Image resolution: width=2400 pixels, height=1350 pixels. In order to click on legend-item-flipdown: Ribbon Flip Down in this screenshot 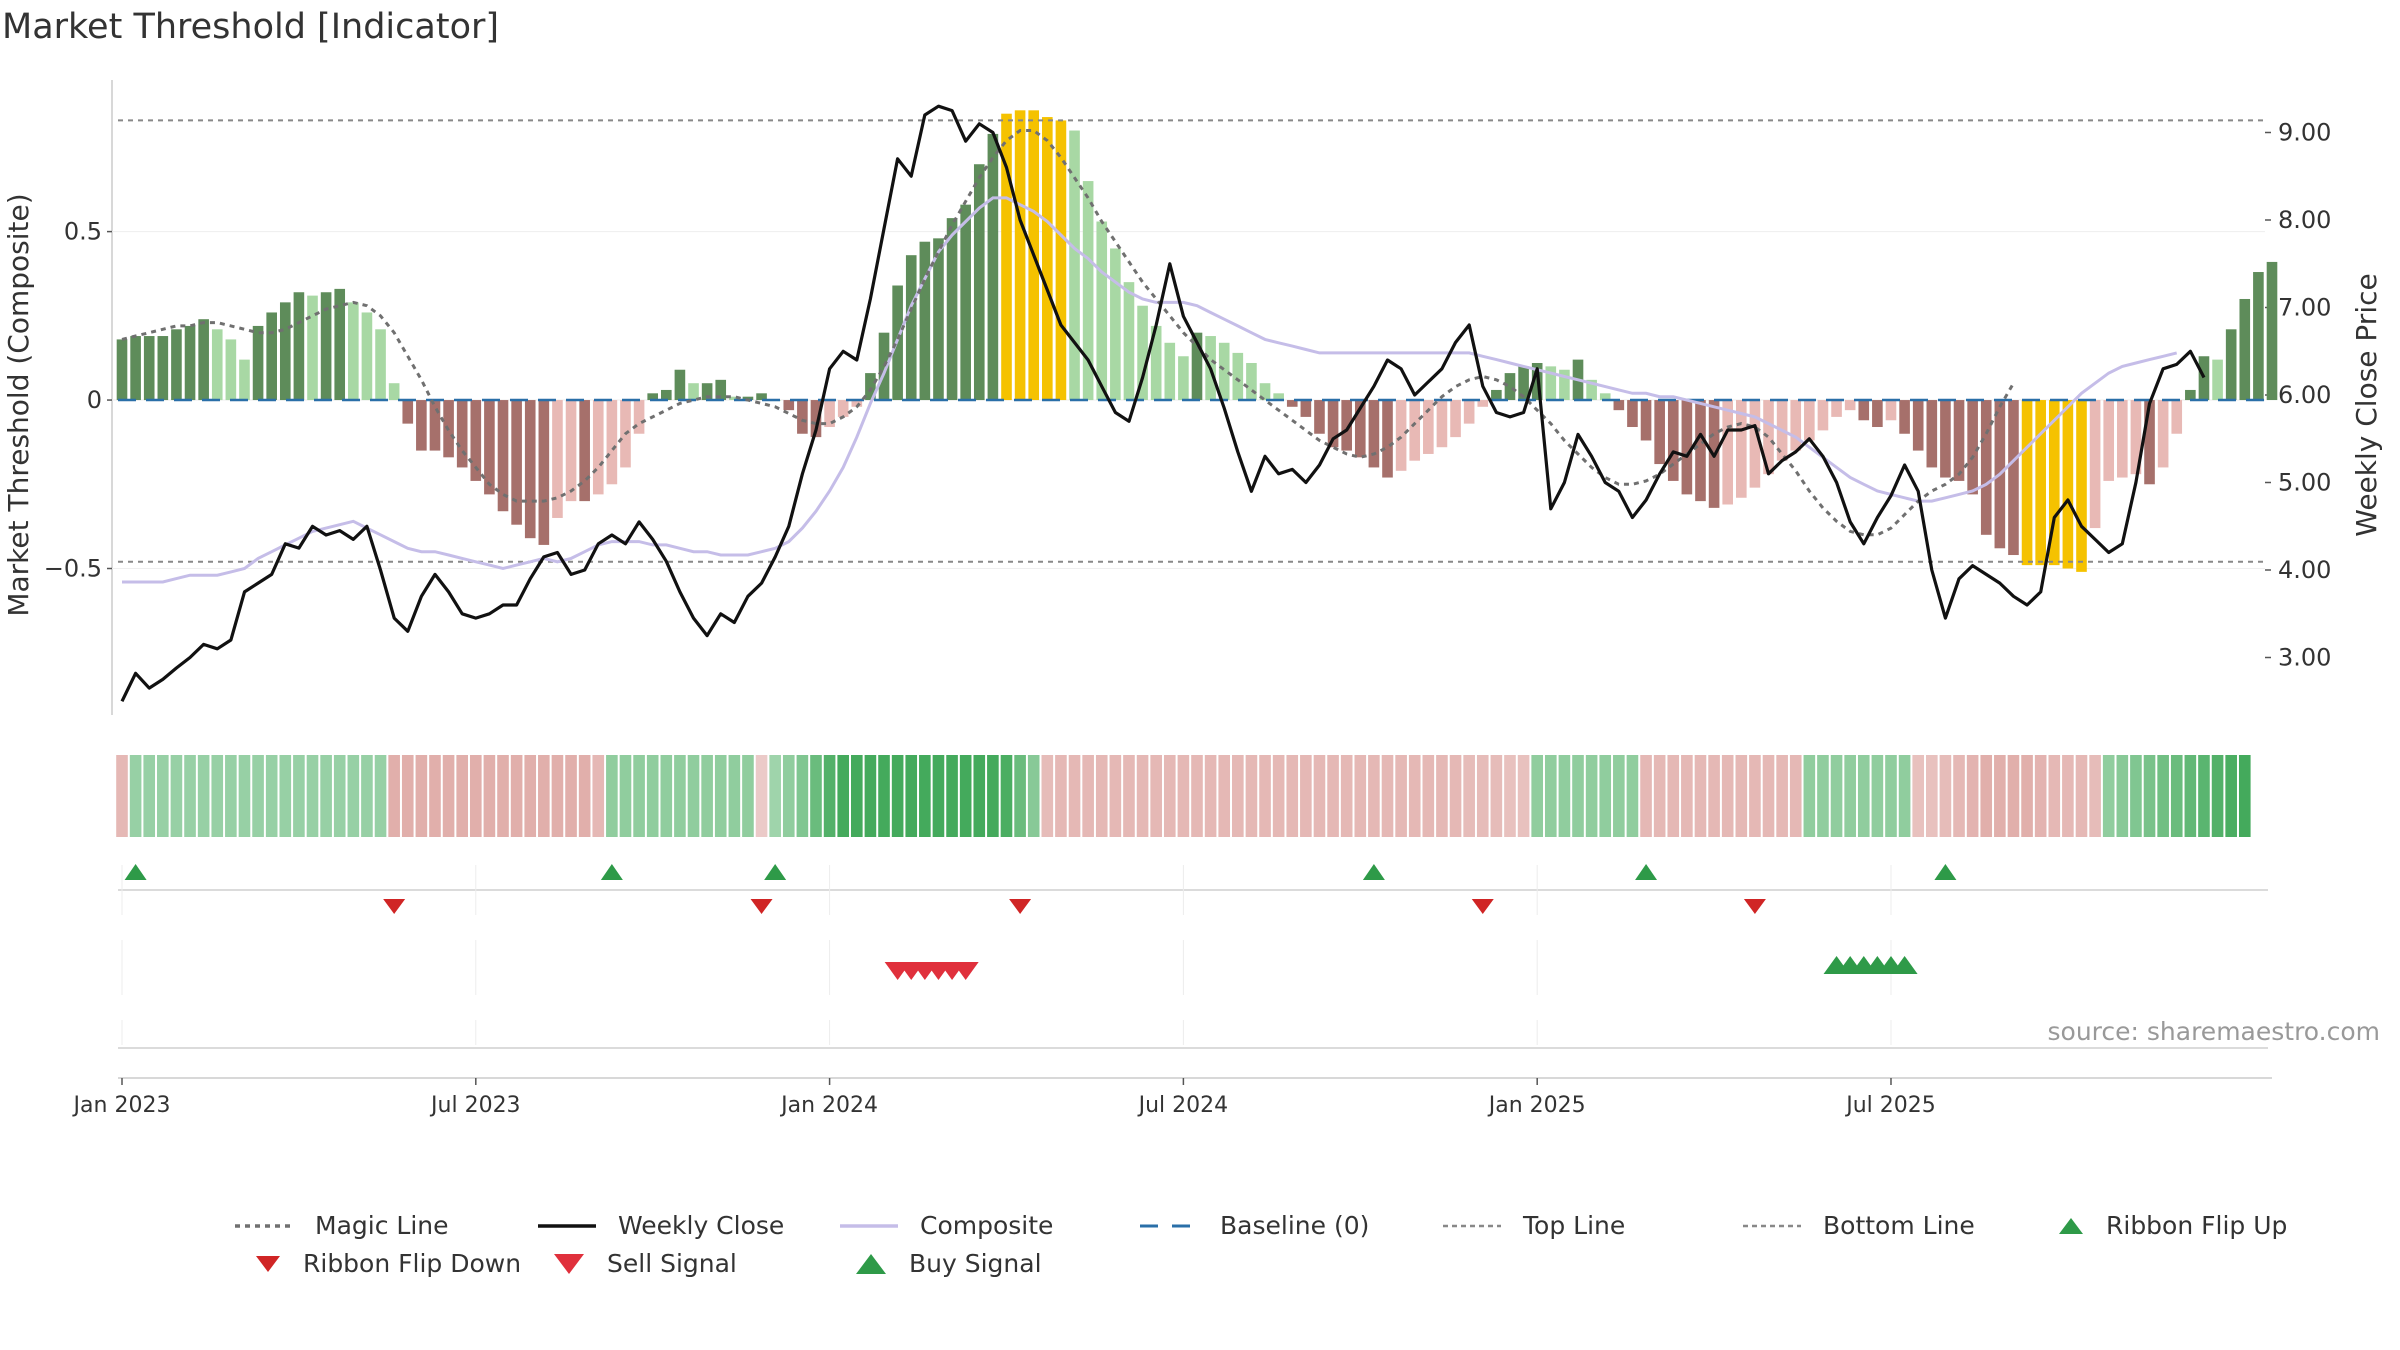, I will do `click(388, 1263)`.